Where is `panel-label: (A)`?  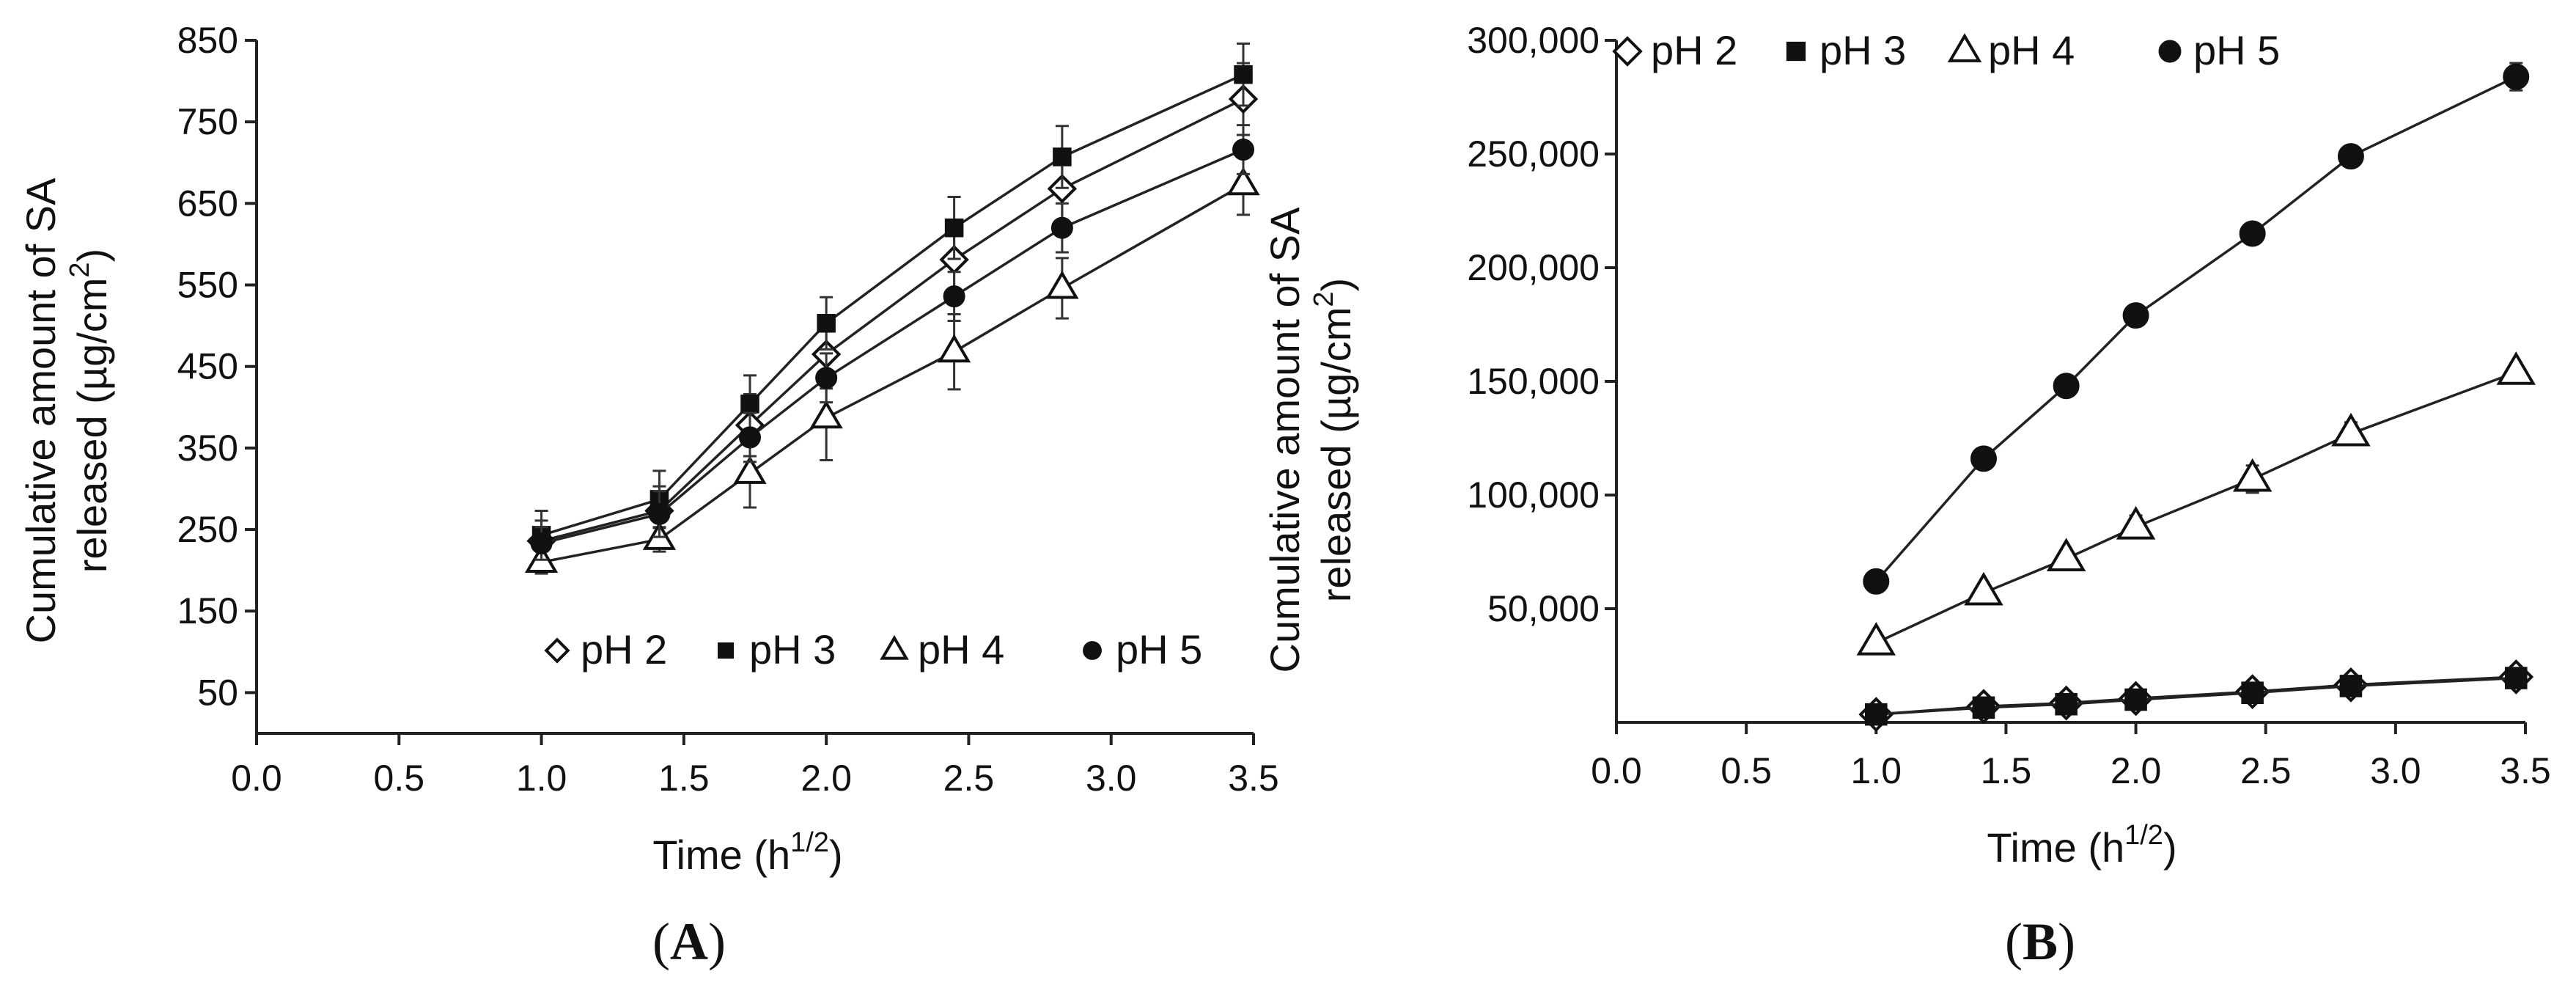
panel-label: (A) is located at coordinates (689, 941).